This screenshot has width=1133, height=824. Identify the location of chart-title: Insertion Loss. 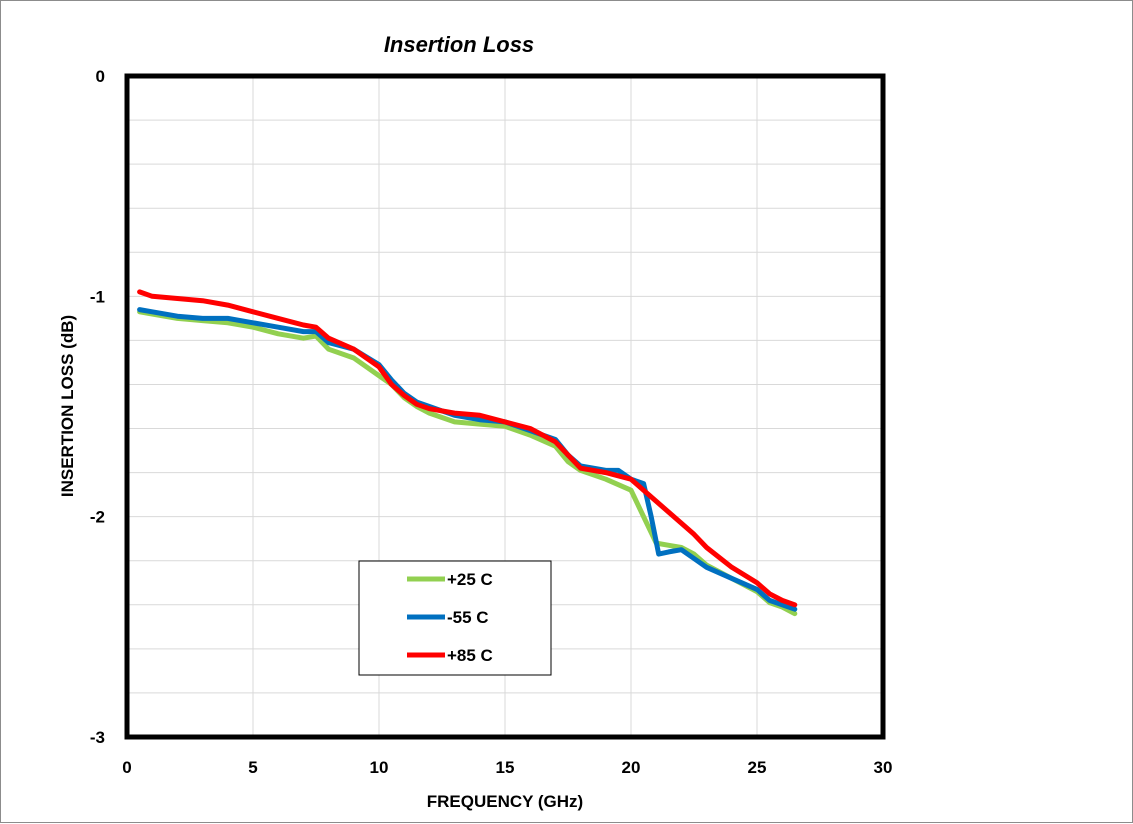
(459, 44).